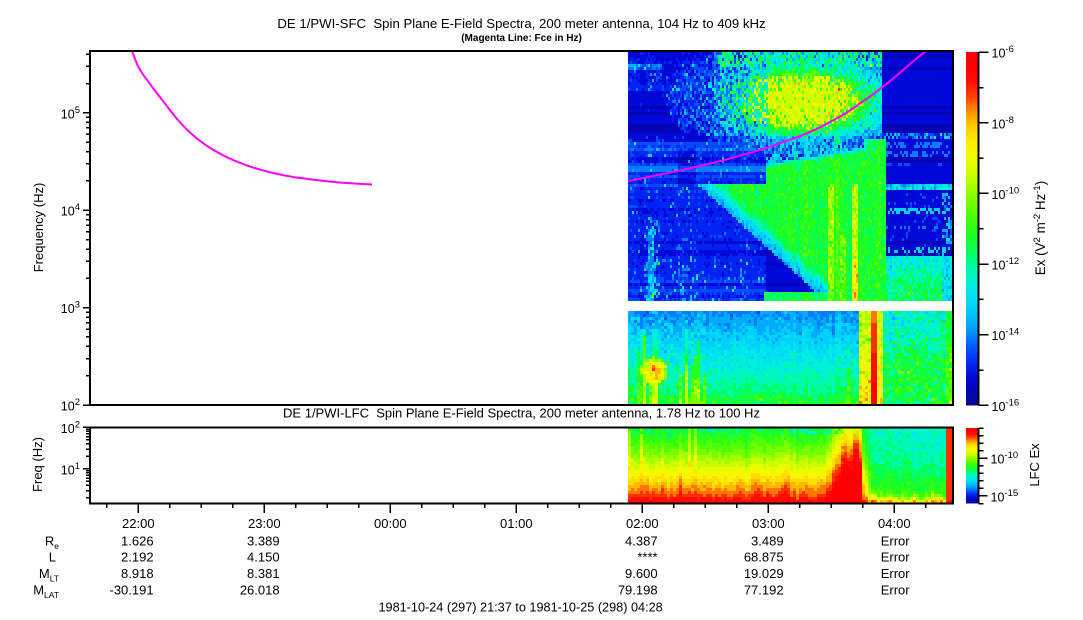 The height and width of the screenshot is (620, 1083). What do you see at coordinates (52, 557) in the screenshot?
I see `svg-text: L` at bounding box center [52, 557].